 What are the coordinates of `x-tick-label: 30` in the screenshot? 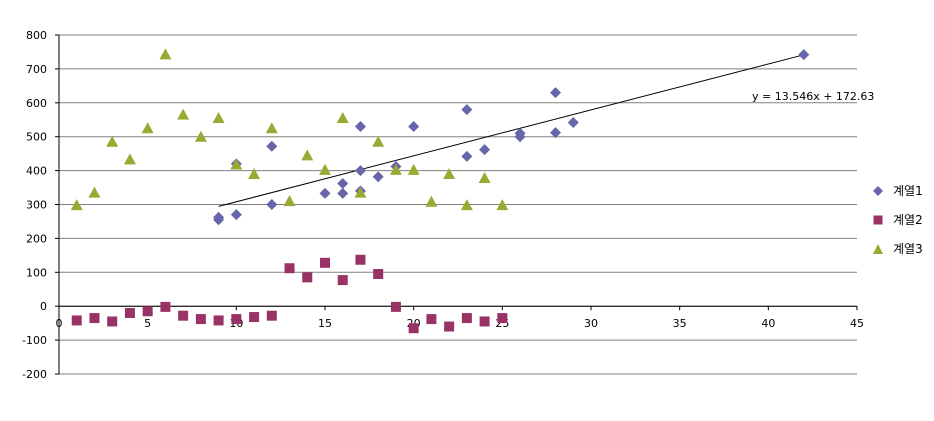 It's located at (591, 323).